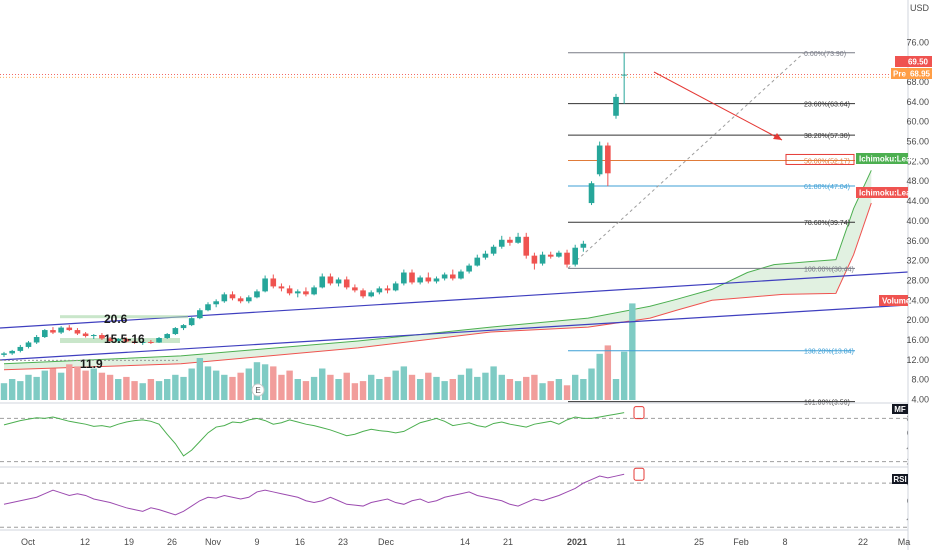 The image size is (932, 550). I want to click on price-tick-label: 44.00, so click(917, 201).